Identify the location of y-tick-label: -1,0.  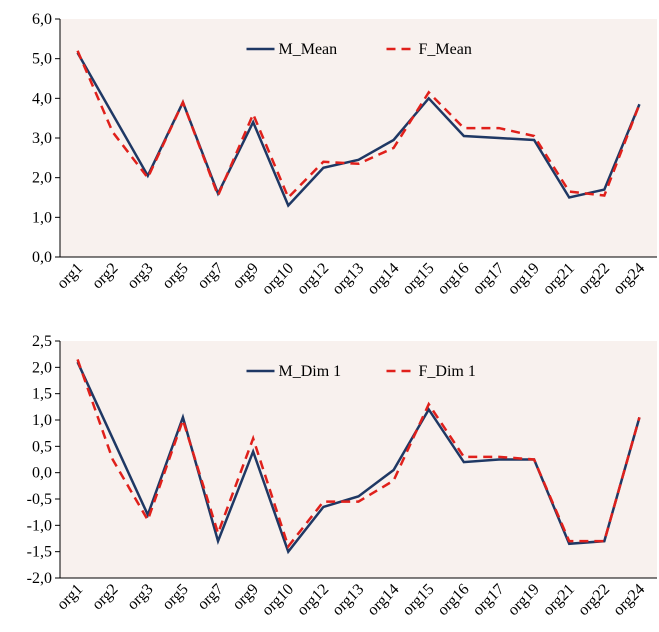
(39, 525).